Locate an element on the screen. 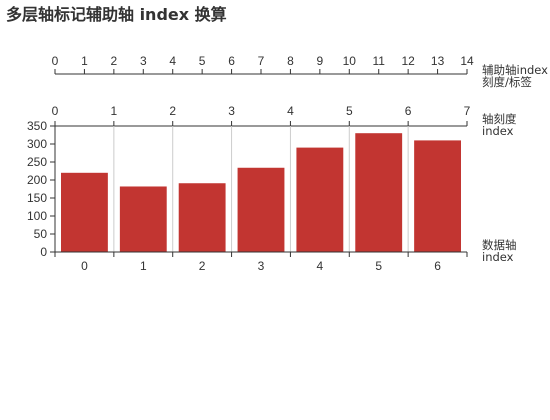  aux-axis-tick-label: 11 is located at coordinates (378, 61).